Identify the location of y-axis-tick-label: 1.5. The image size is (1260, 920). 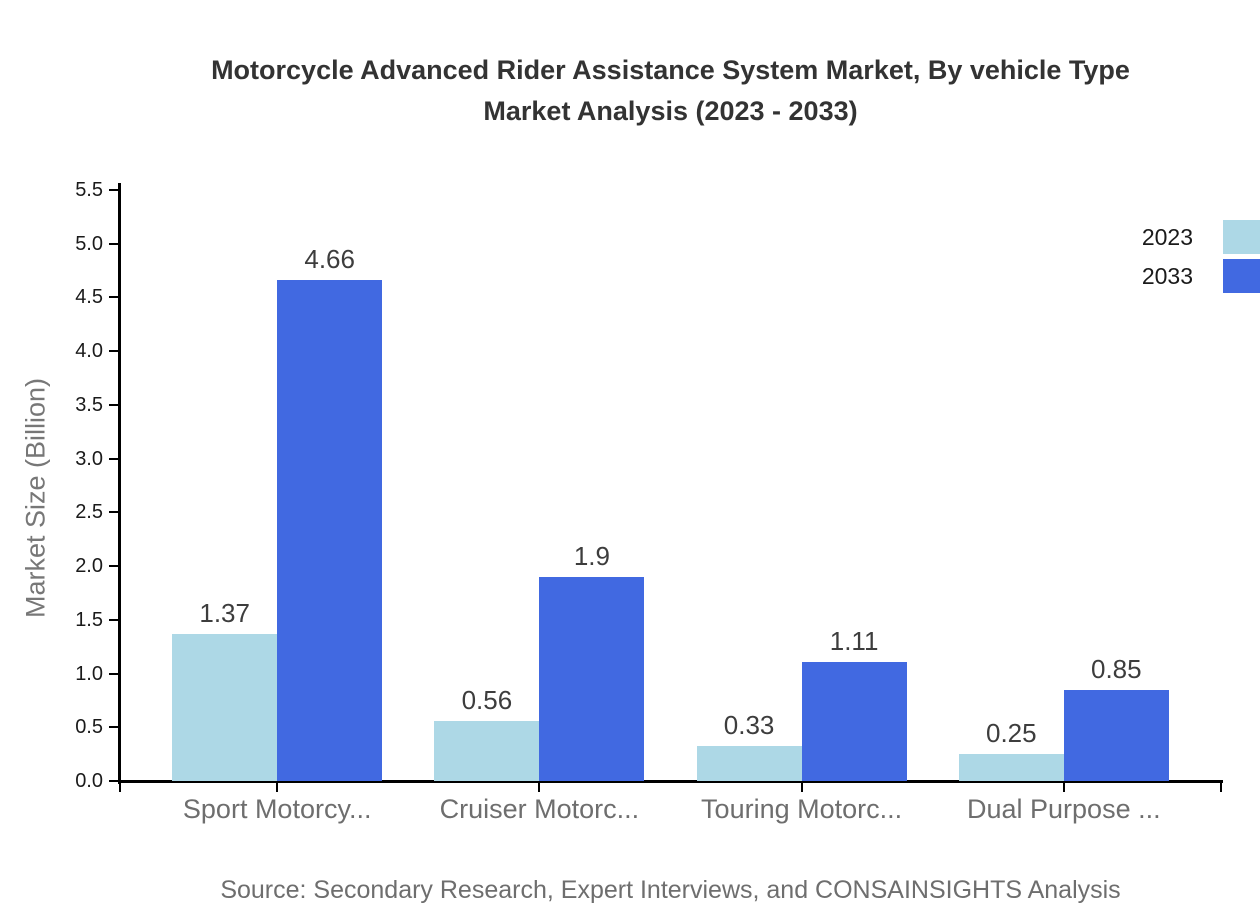
(89, 619).